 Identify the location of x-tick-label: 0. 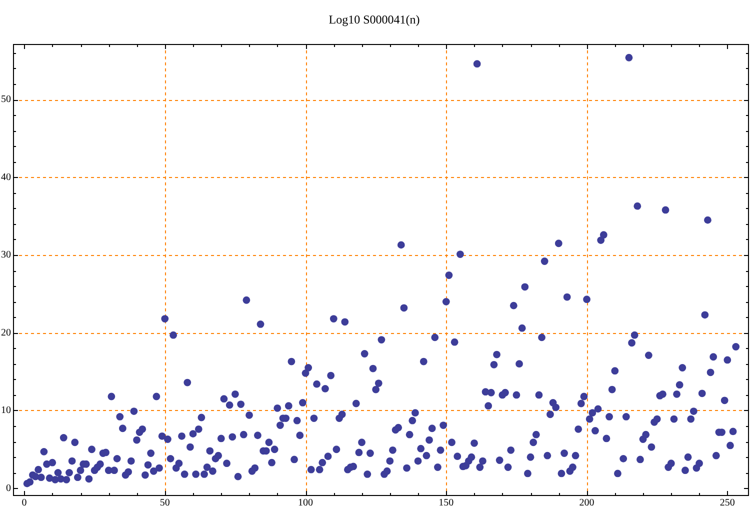
(24, 503).